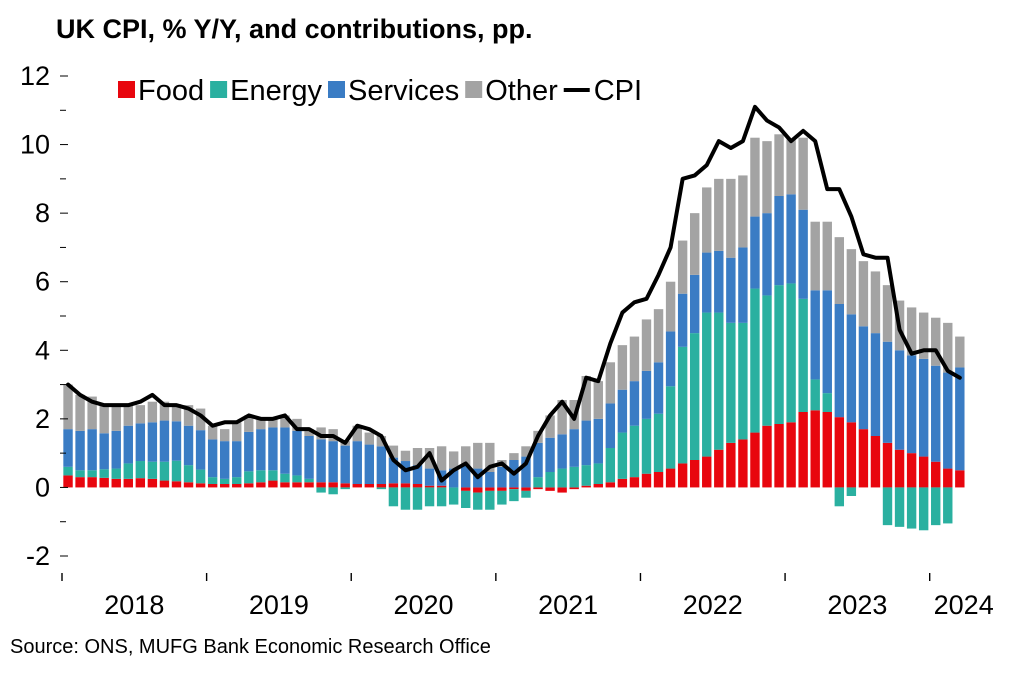 The image size is (1022, 681). I want to click on x-tick-label: 2020, so click(423, 605).